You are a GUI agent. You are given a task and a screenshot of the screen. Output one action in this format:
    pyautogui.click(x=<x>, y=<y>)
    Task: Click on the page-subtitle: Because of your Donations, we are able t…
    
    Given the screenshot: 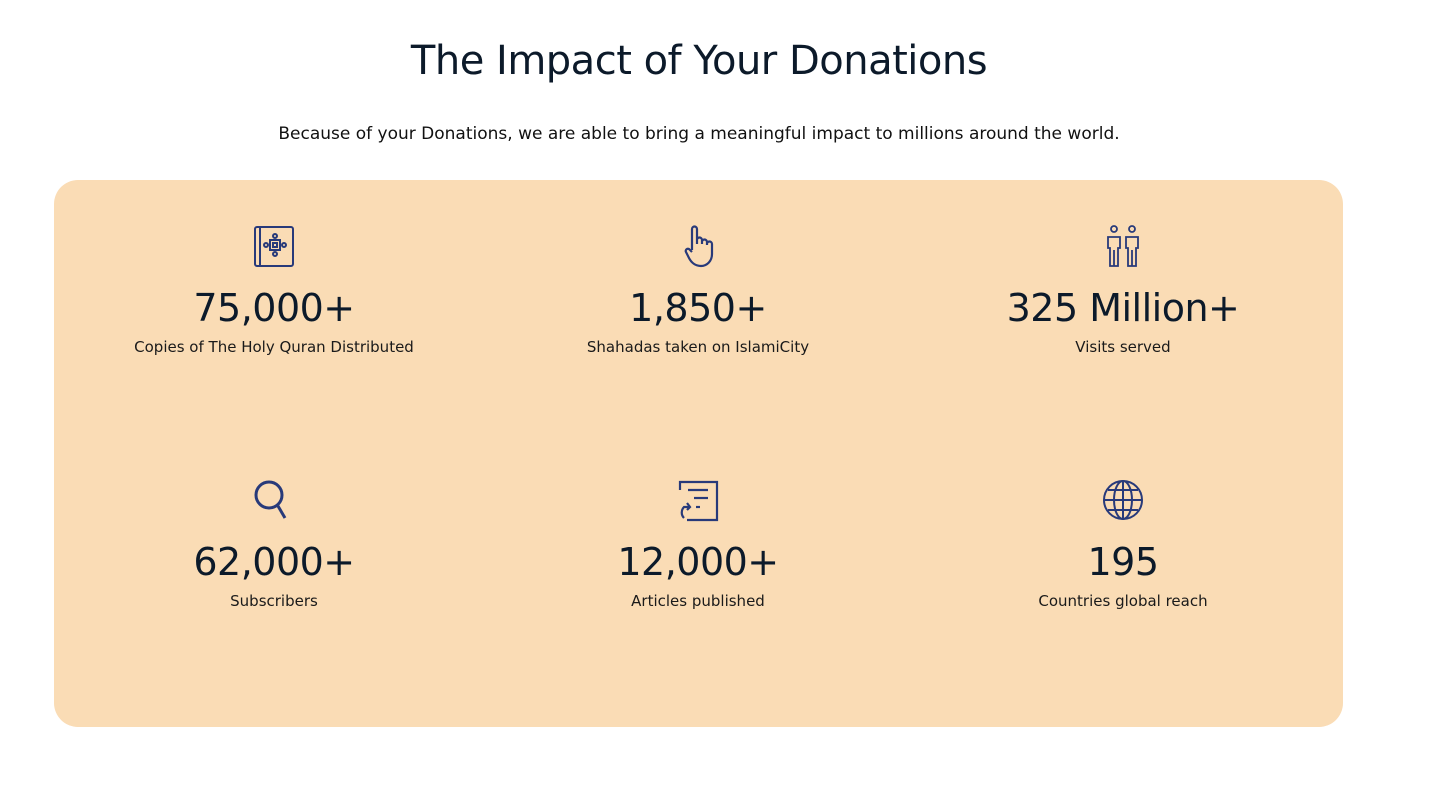 What is the action you would take?
    pyautogui.click(x=699, y=134)
    